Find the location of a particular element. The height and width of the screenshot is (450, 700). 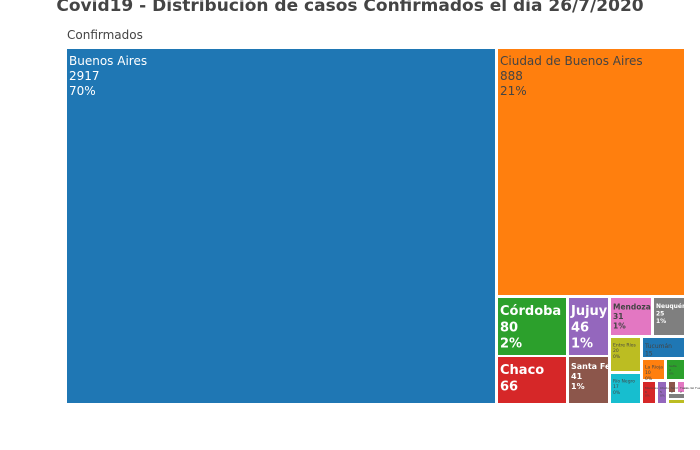

treemap-tile-san-juan is located at coordinates (676, 401).